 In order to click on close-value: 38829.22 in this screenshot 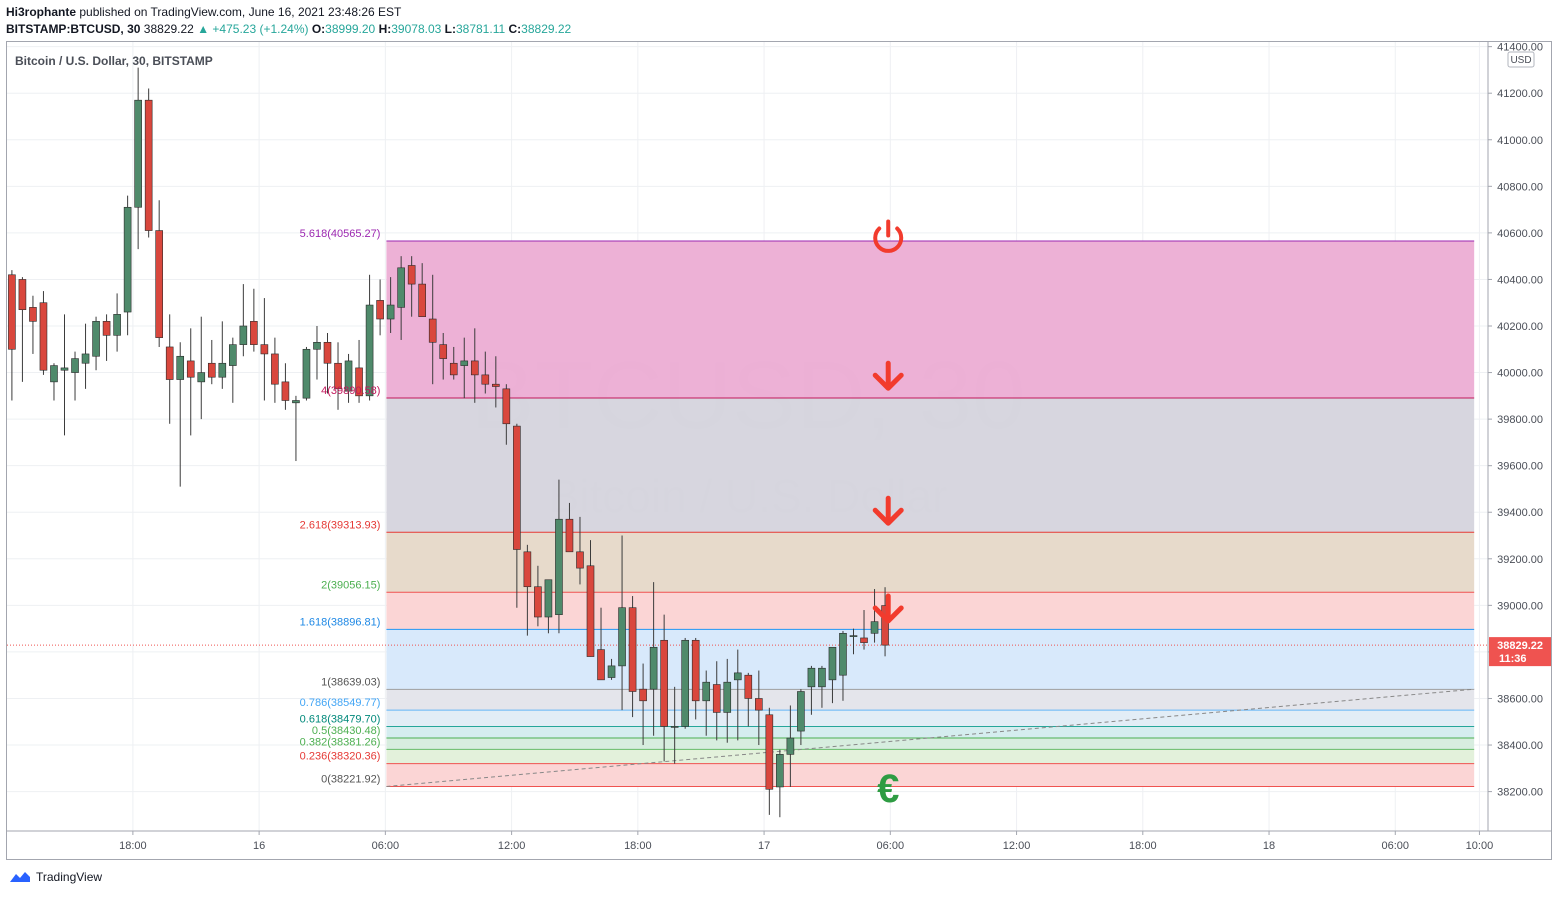, I will do `click(546, 29)`.